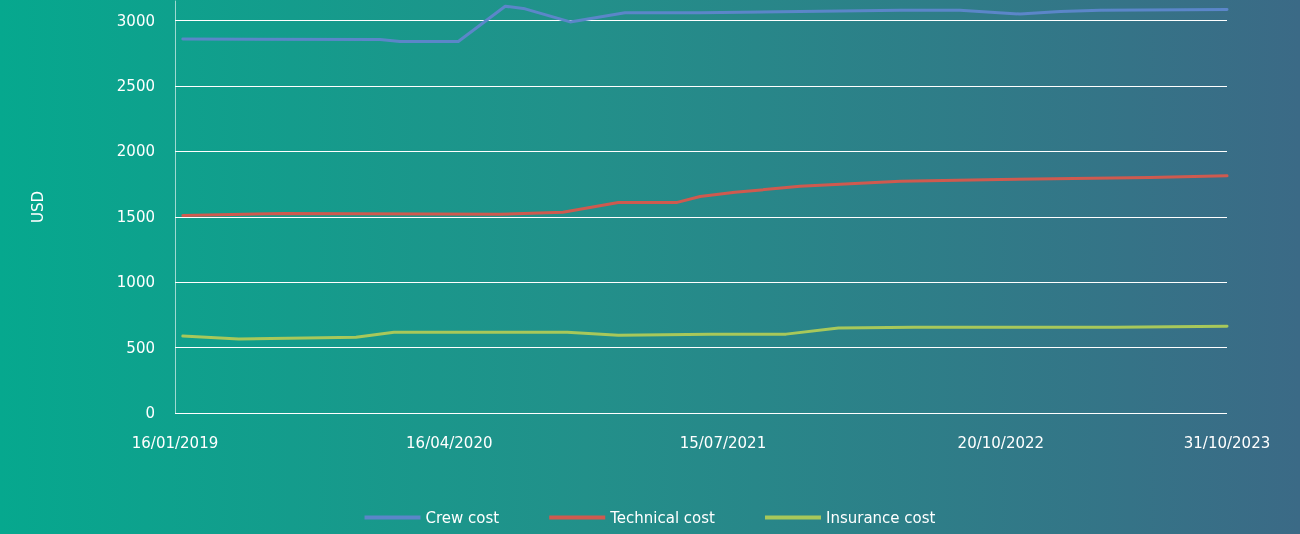 Image resolution: width=1300 pixels, height=534 pixels. What do you see at coordinates (140, 347) in the screenshot?
I see `y-tick-label: 500` at bounding box center [140, 347].